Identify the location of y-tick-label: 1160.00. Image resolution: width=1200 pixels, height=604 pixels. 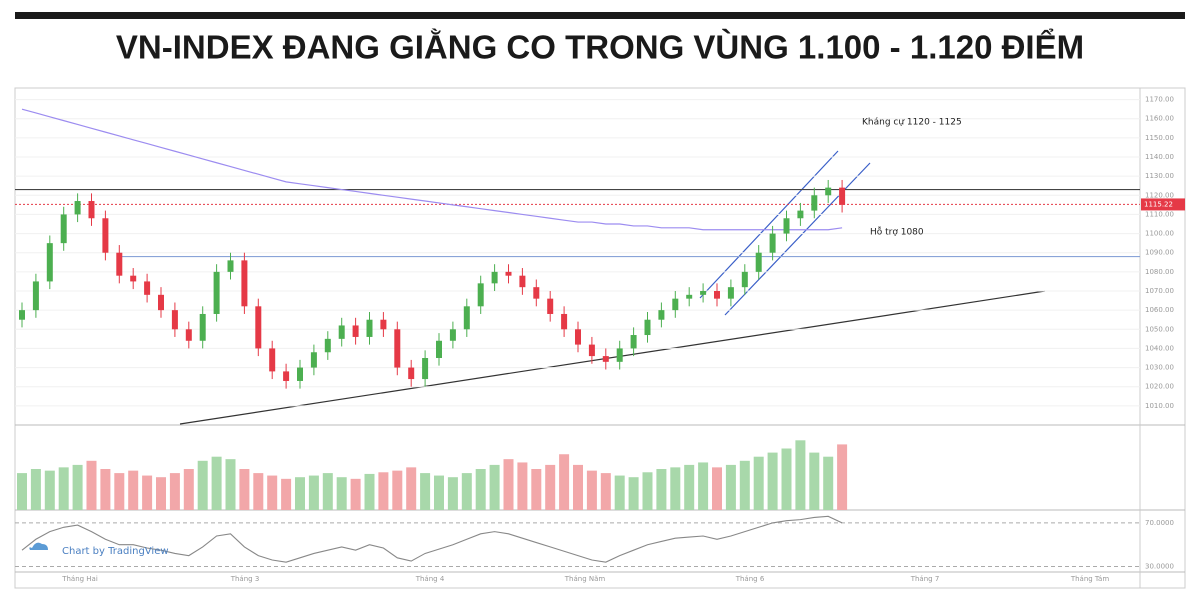
(1159, 119).